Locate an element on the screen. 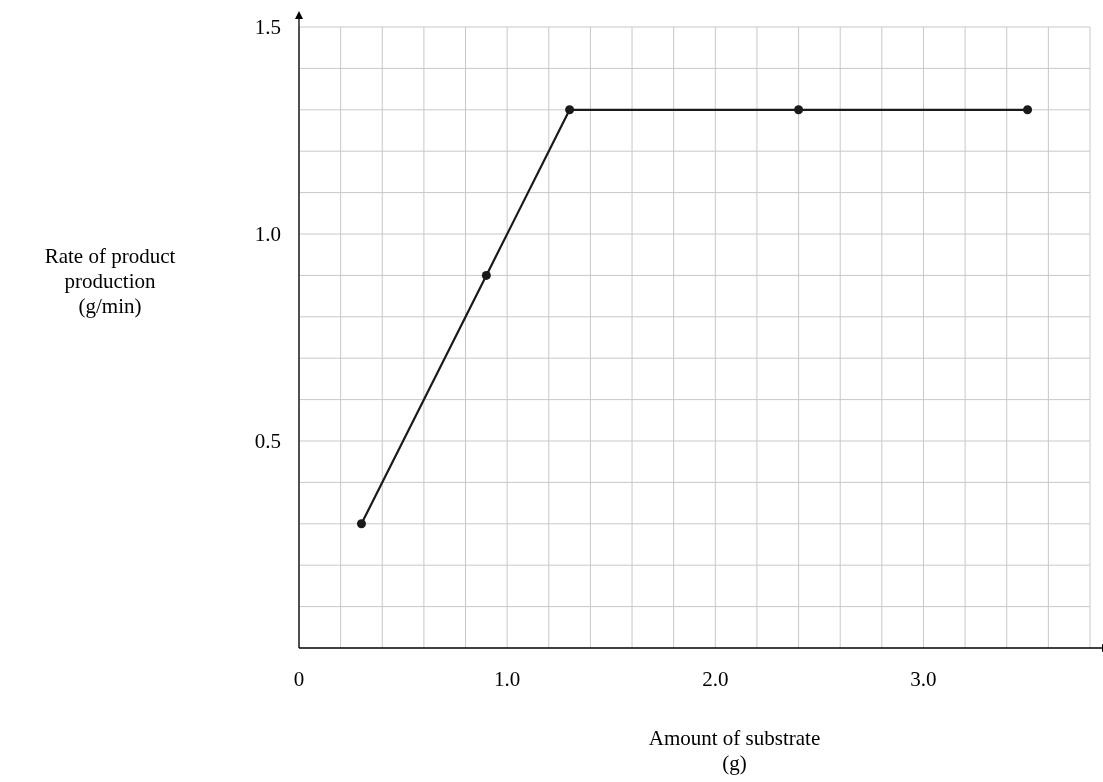 Image resolution: width=1103 pixels, height=782 pixels. x-tick-label: 1.0 is located at coordinates (507, 679).